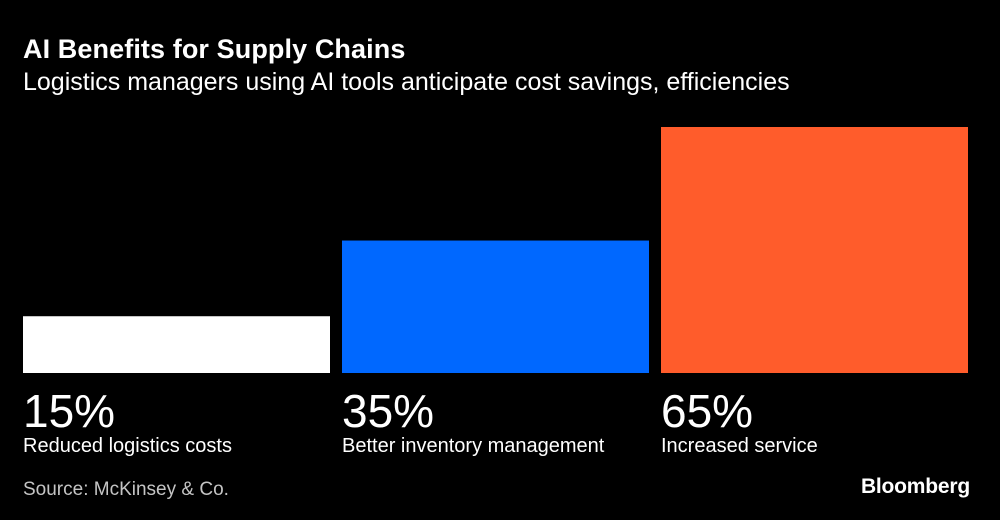 Image resolution: width=1000 pixels, height=520 pixels. Describe the element at coordinates (495, 306) in the screenshot. I see `bar-better-inventory-management` at that location.